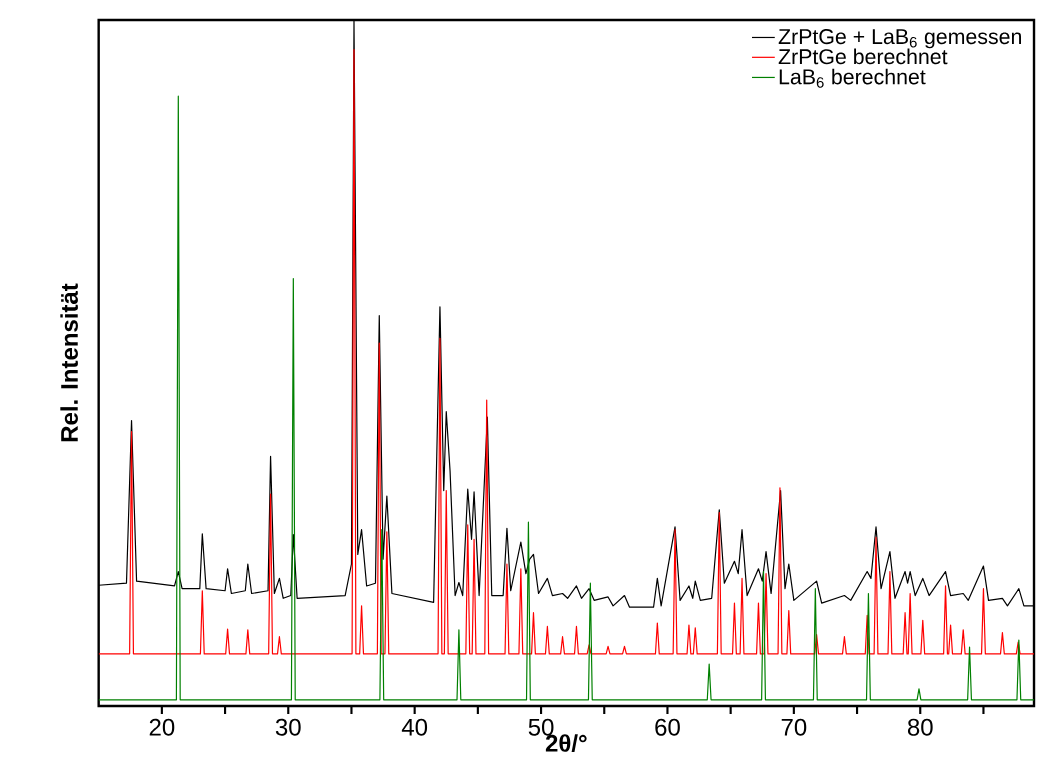  I want to click on x-axis-title: 2θ/°, so click(566, 743).